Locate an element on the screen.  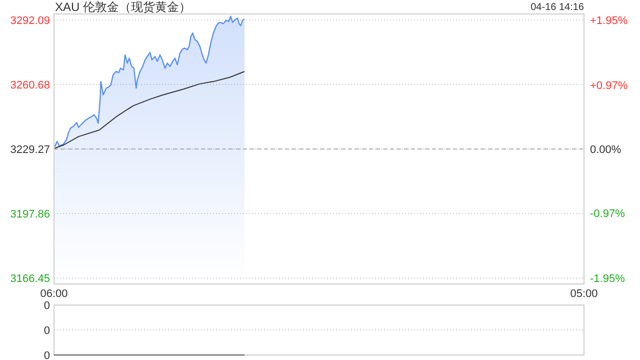
y2-tick-label: -1.95% is located at coordinates (608, 279).